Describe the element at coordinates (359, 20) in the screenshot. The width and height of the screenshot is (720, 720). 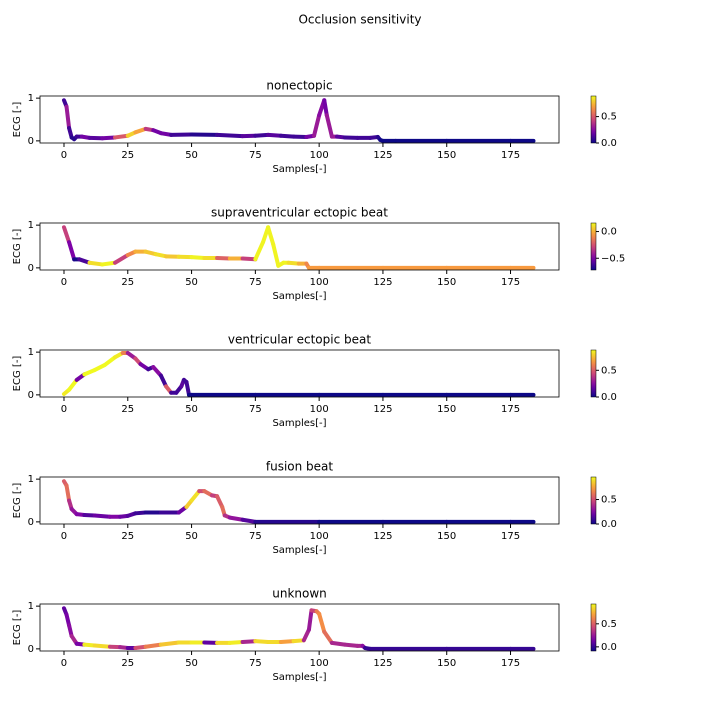
I see `figure-title: Occlusion sensitivity` at that location.